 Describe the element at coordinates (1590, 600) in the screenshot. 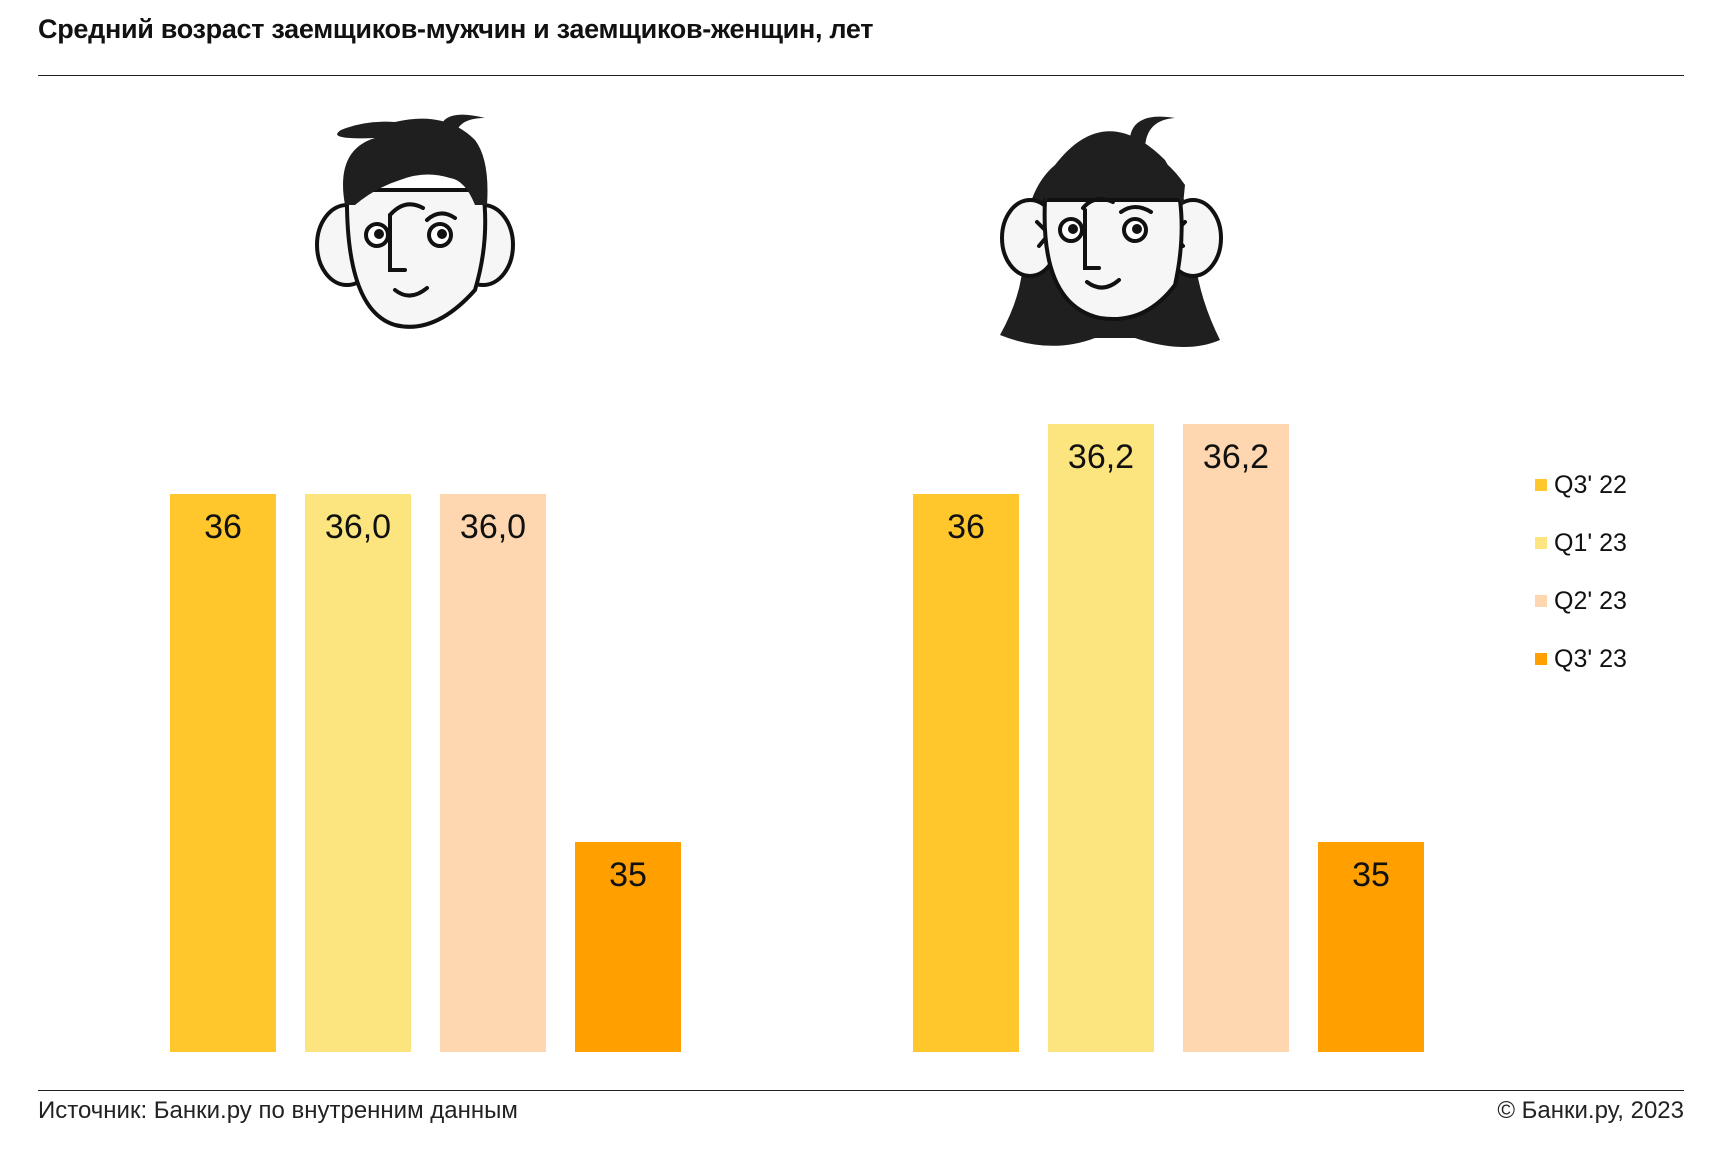

I see `legend-label: Q2' 23` at that location.